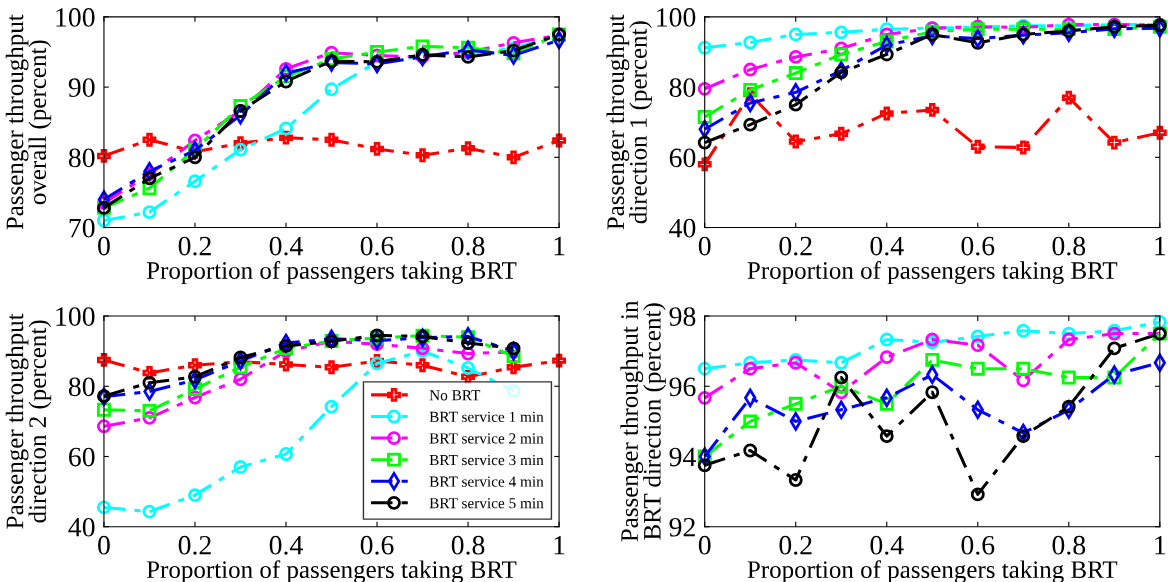  What do you see at coordinates (455, 395) in the screenshot?
I see `legend-label: No BRT` at bounding box center [455, 395].